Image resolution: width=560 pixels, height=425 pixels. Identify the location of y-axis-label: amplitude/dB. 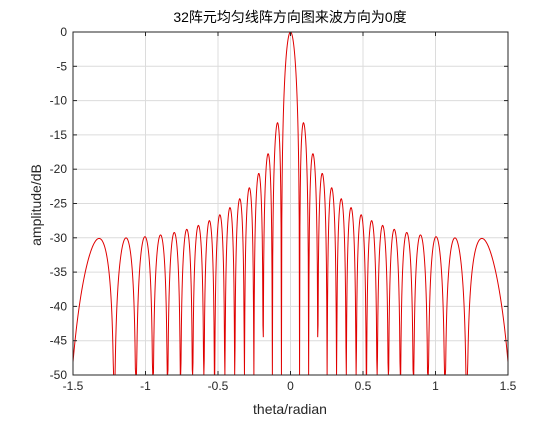
(36, 205).